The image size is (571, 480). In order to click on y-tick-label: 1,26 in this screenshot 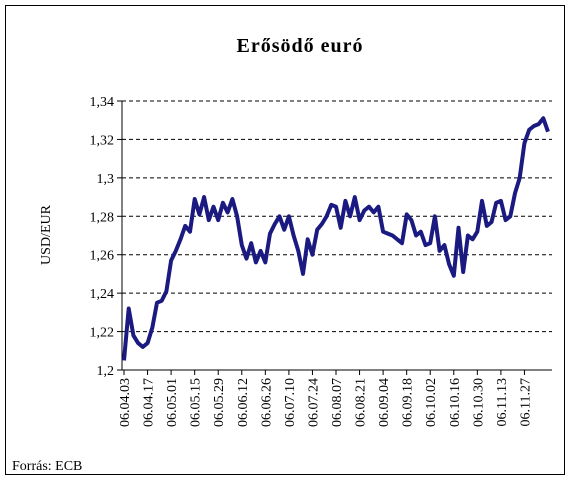, I will do `click(102, 256)`.